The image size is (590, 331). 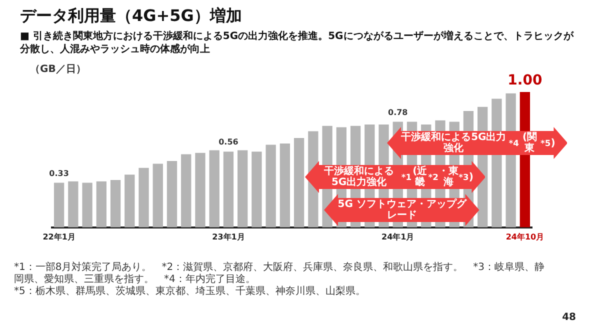 What do you see at coordinates (58, 69) in the screenshot?
I see `y-axis-title: （GB／日）` at bounding box center [58, 69].